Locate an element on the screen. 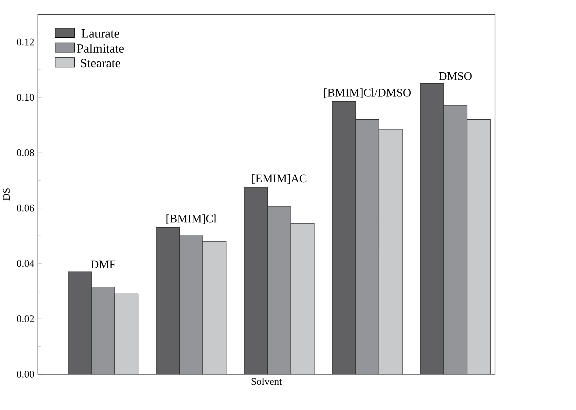 The image size is (576, 410). x-tick-label: DMSO is located at coordinates (455, 76).